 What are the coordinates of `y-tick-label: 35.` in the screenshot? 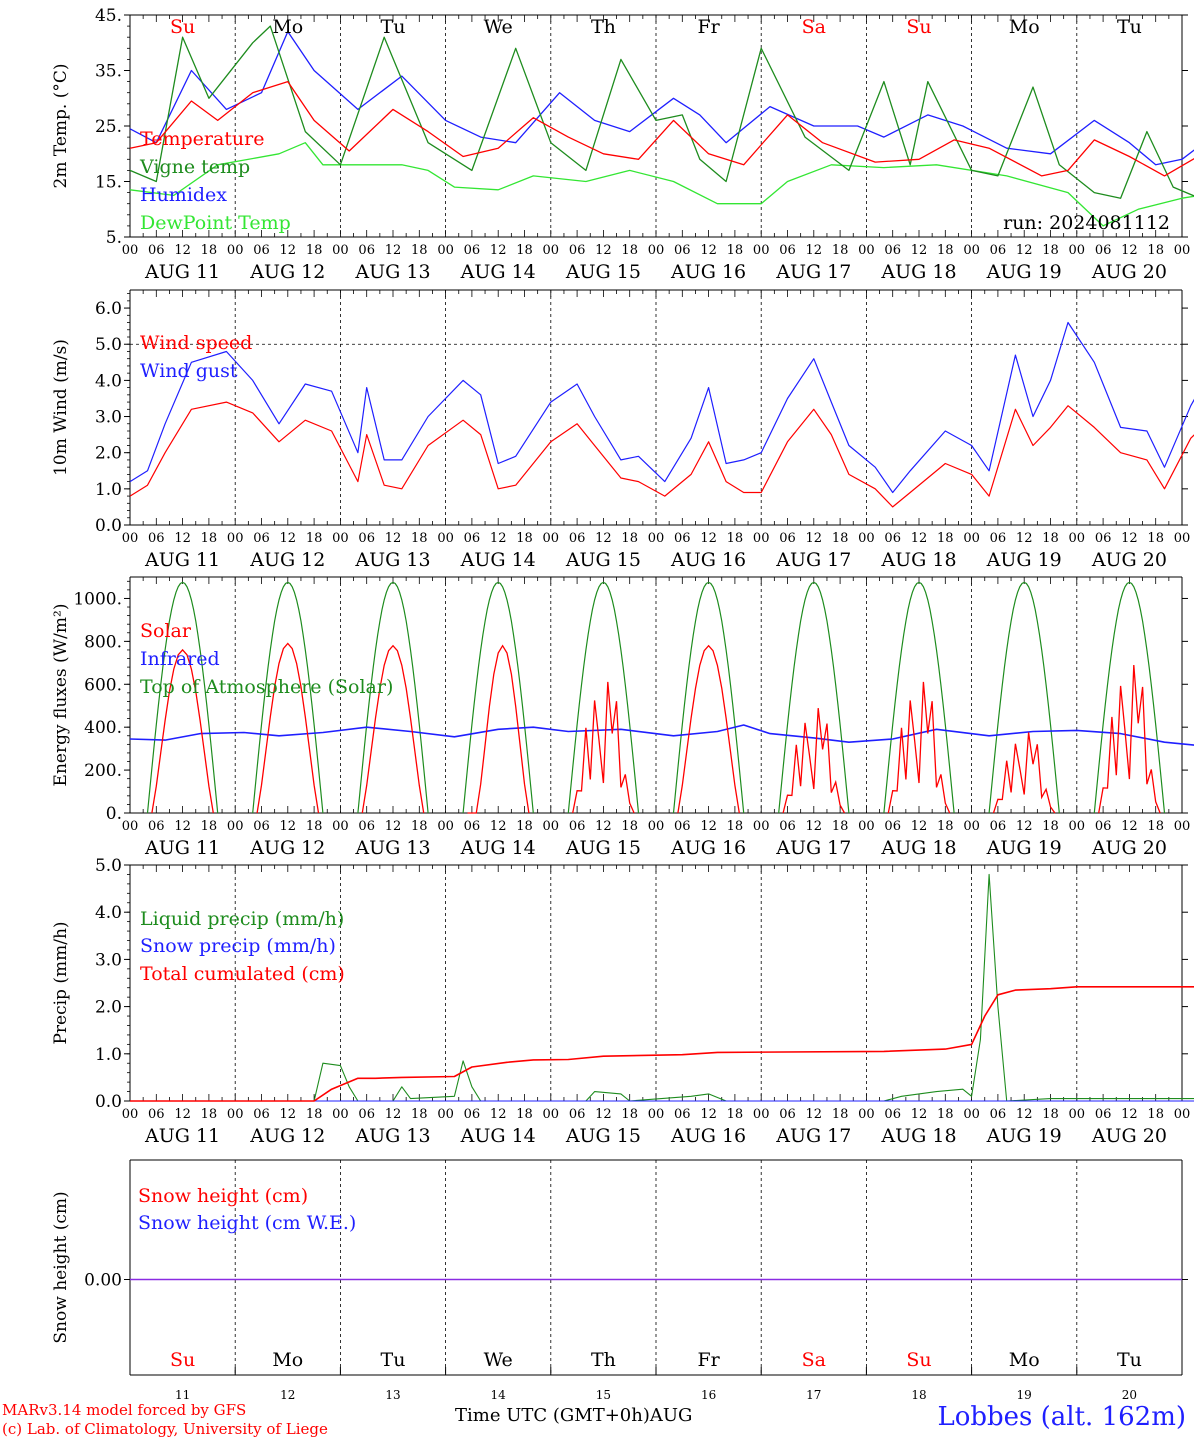 It's located at (108, 72).